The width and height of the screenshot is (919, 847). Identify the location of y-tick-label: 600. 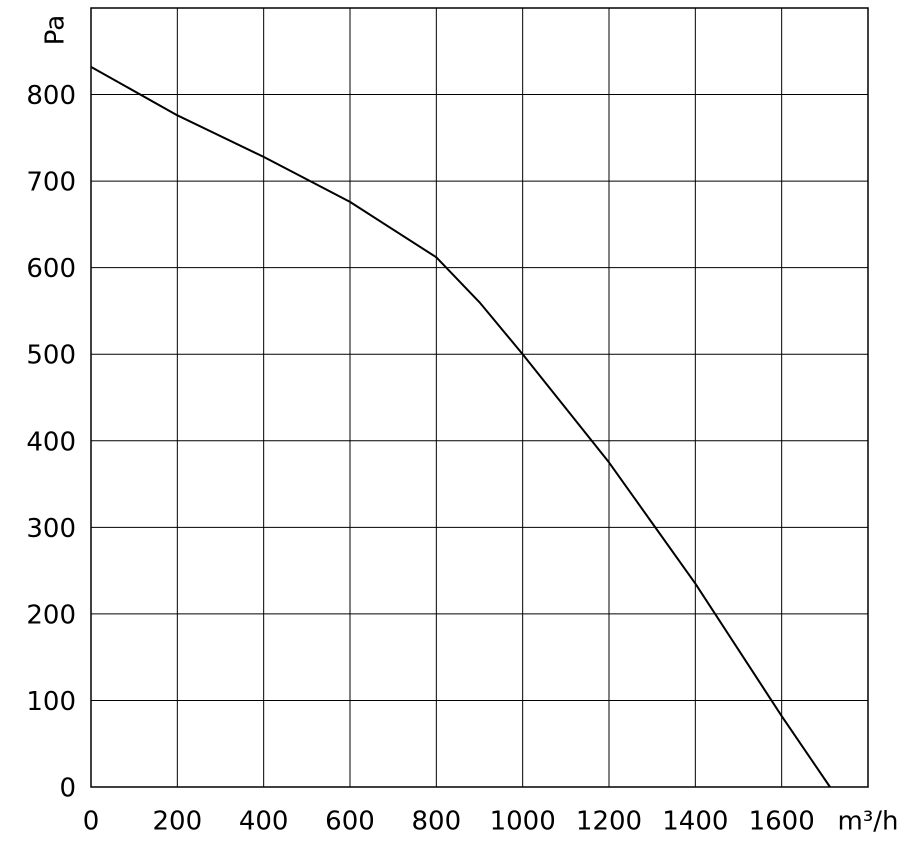
(51, 269).